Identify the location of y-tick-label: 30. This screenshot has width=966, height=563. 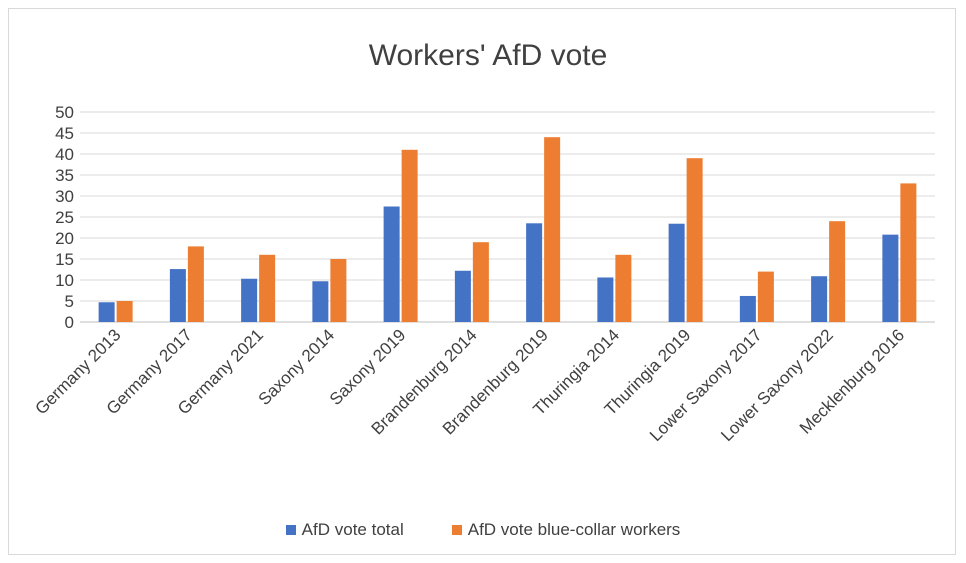
(64, 196).